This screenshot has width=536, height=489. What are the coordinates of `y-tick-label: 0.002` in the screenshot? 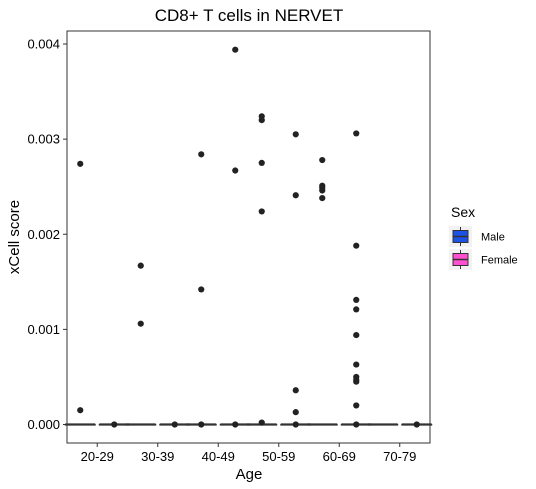 It's located at (43, 234).